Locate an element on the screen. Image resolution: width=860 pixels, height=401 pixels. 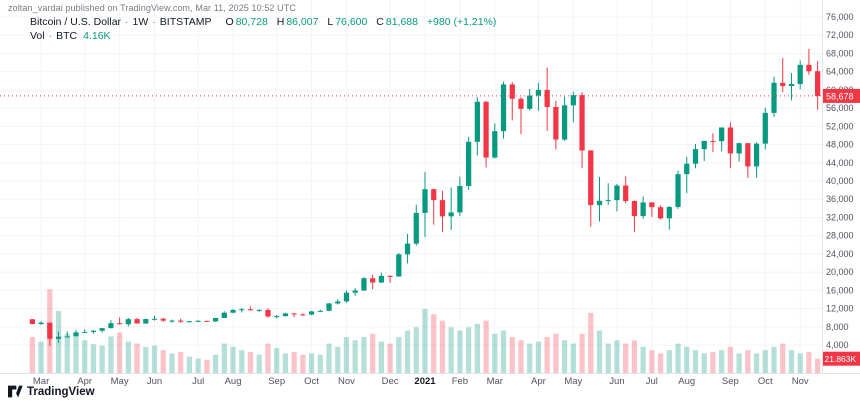
tradingview-logo: TradingView is located at coordinates (51, 391).